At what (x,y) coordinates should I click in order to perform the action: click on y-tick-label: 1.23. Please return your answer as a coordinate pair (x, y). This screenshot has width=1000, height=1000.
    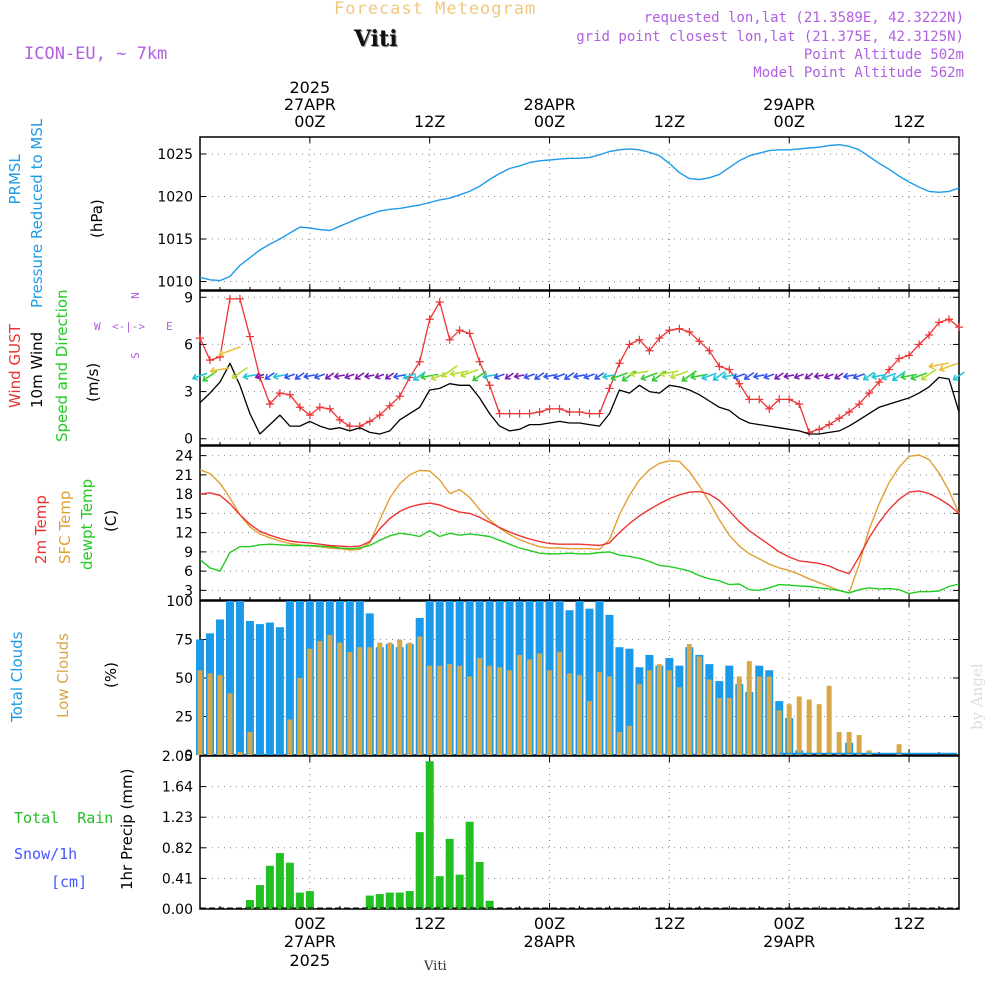
    Looking at the image, I should click on (177, 818).